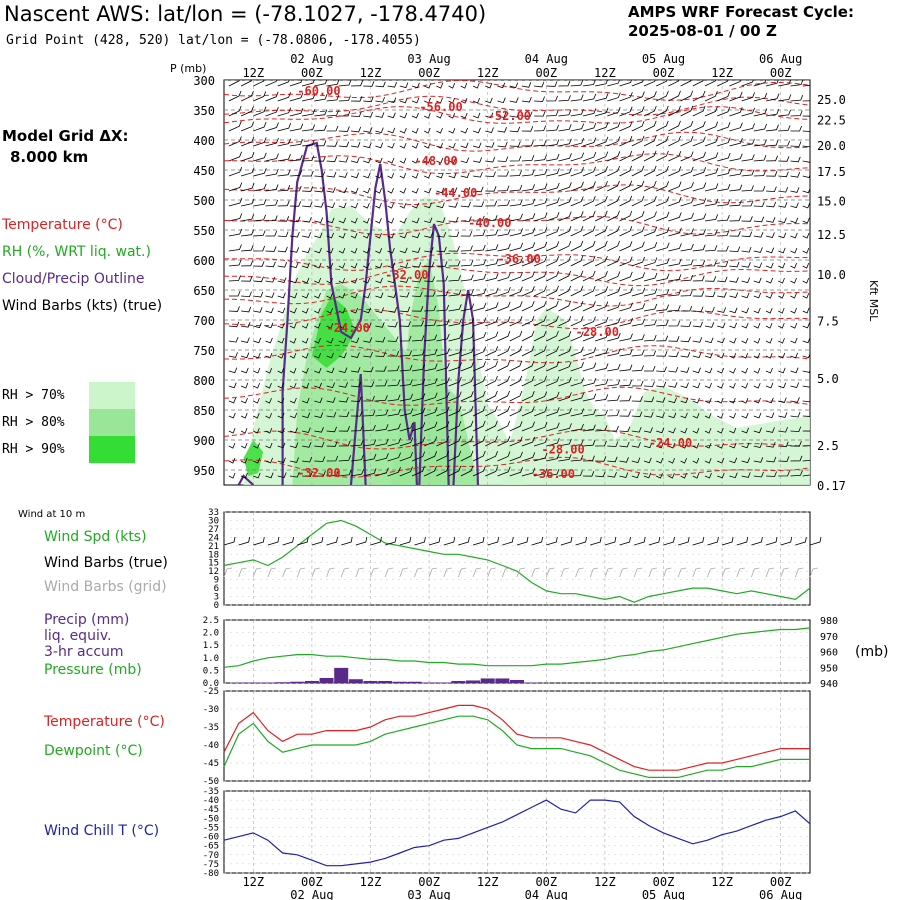  Describe the element at coordinates (65, 136) in the screenshot. I see `model-grid-label: Model Grid ΔX:` at that location.